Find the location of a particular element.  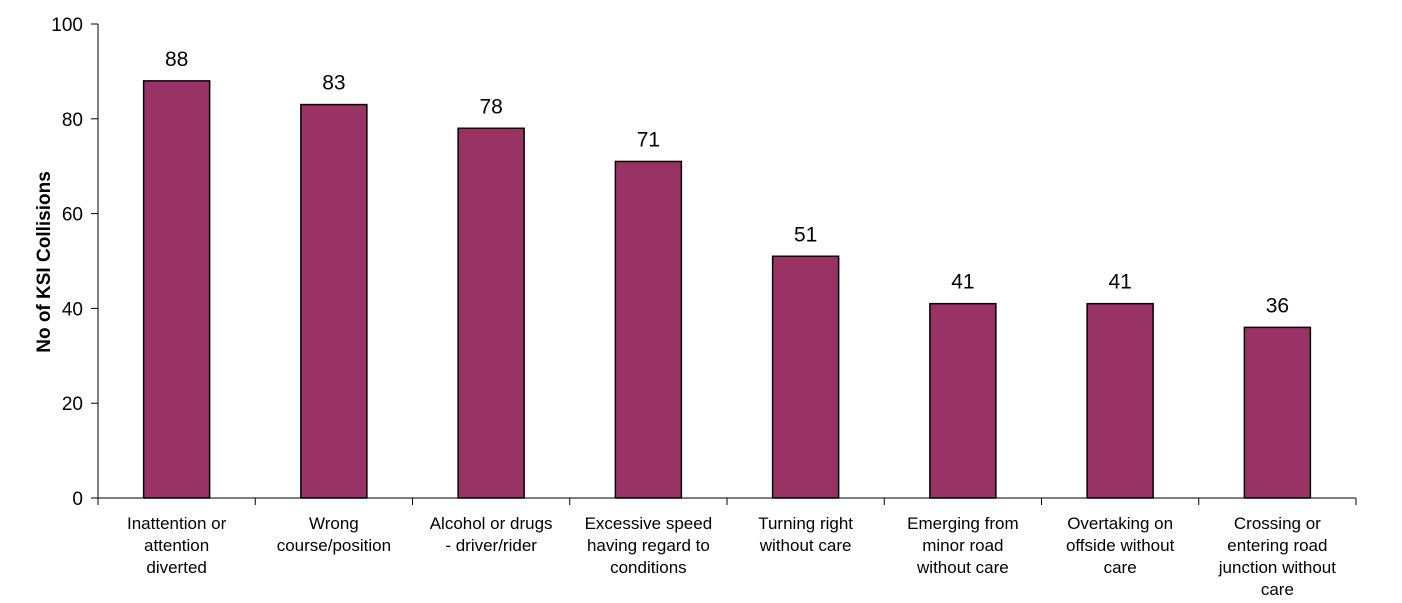

category-label: Alcohol or drugs - driver/rider is located at coordinates (491, 534).